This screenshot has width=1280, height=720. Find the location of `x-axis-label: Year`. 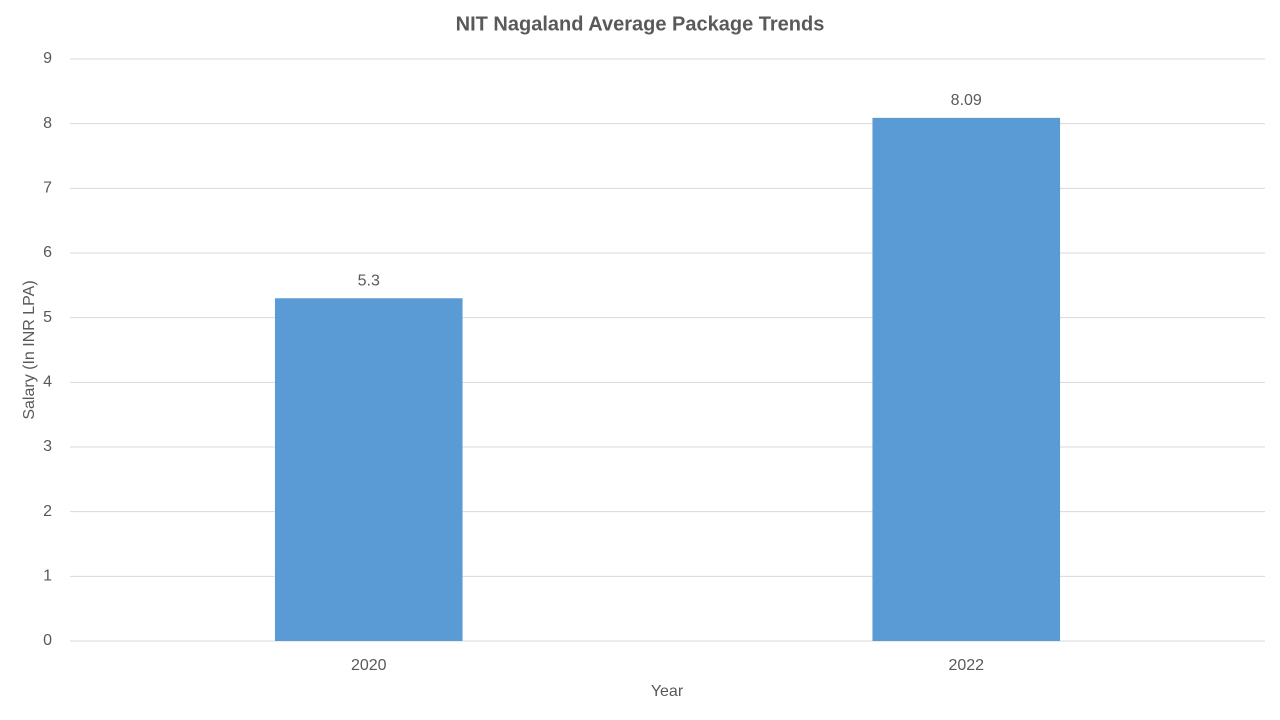

x-axis-label: Year is located at coordinates (667, 691).